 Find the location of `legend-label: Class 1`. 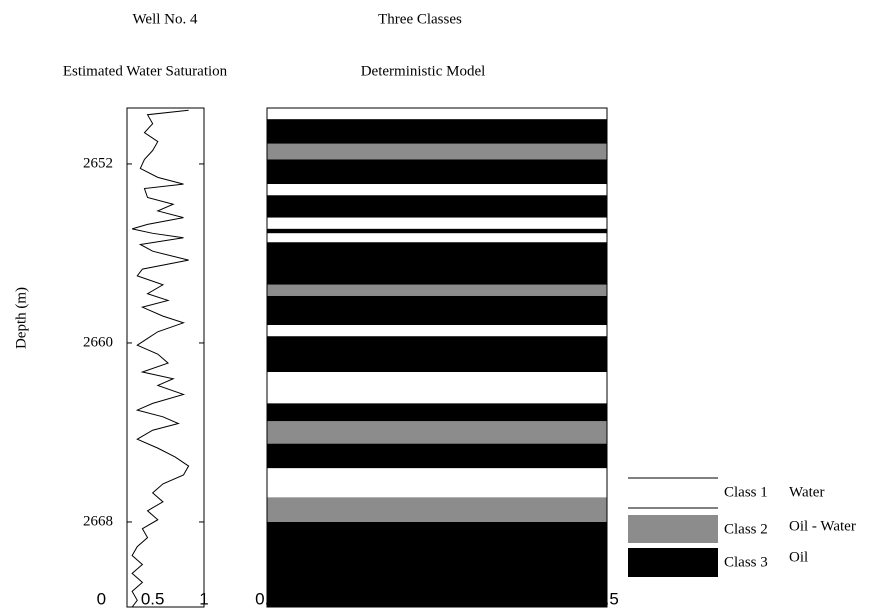

legend-label: Class 1 is located at coordinates (746, 492).